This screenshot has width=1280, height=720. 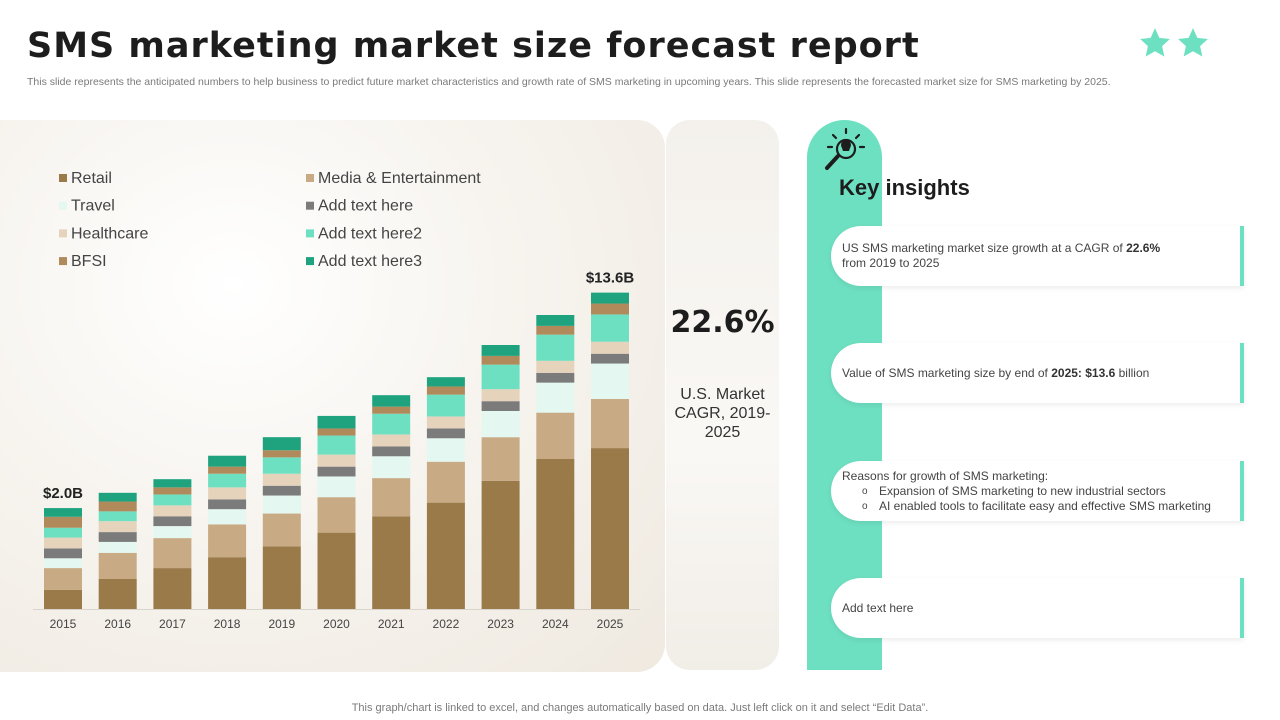 What do you see at coordinates (370, 261) in the screenshot?
I see `legend-label: Add text here3` at bounding box center [370, 261].